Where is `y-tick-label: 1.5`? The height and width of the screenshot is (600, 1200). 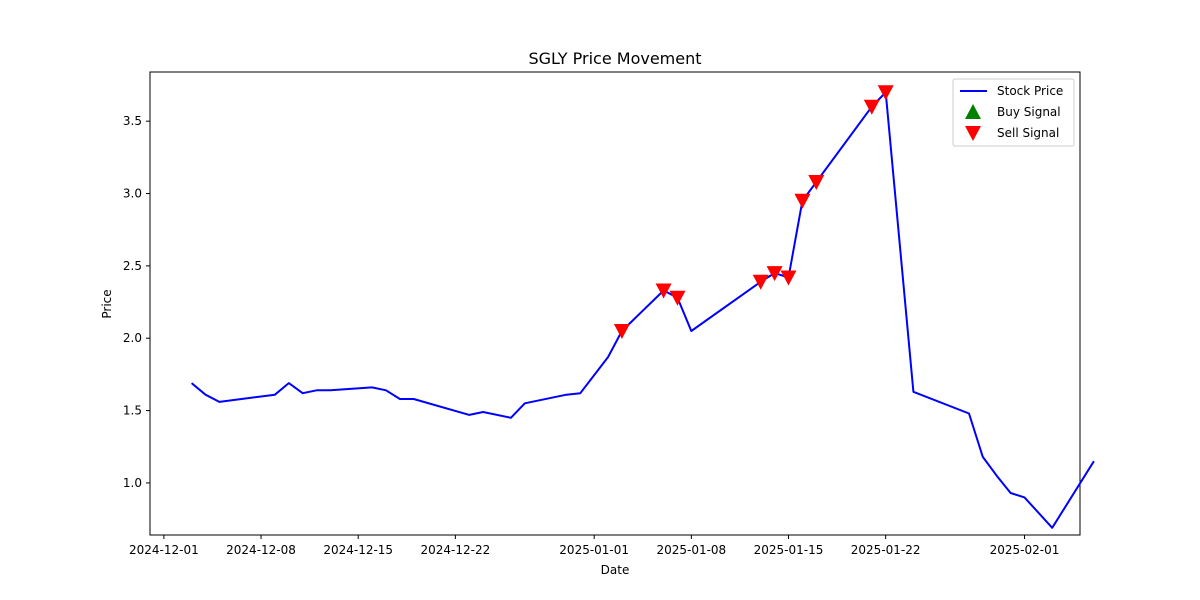
y-tick-label: 1.5 is located at coordinates (132, 411).